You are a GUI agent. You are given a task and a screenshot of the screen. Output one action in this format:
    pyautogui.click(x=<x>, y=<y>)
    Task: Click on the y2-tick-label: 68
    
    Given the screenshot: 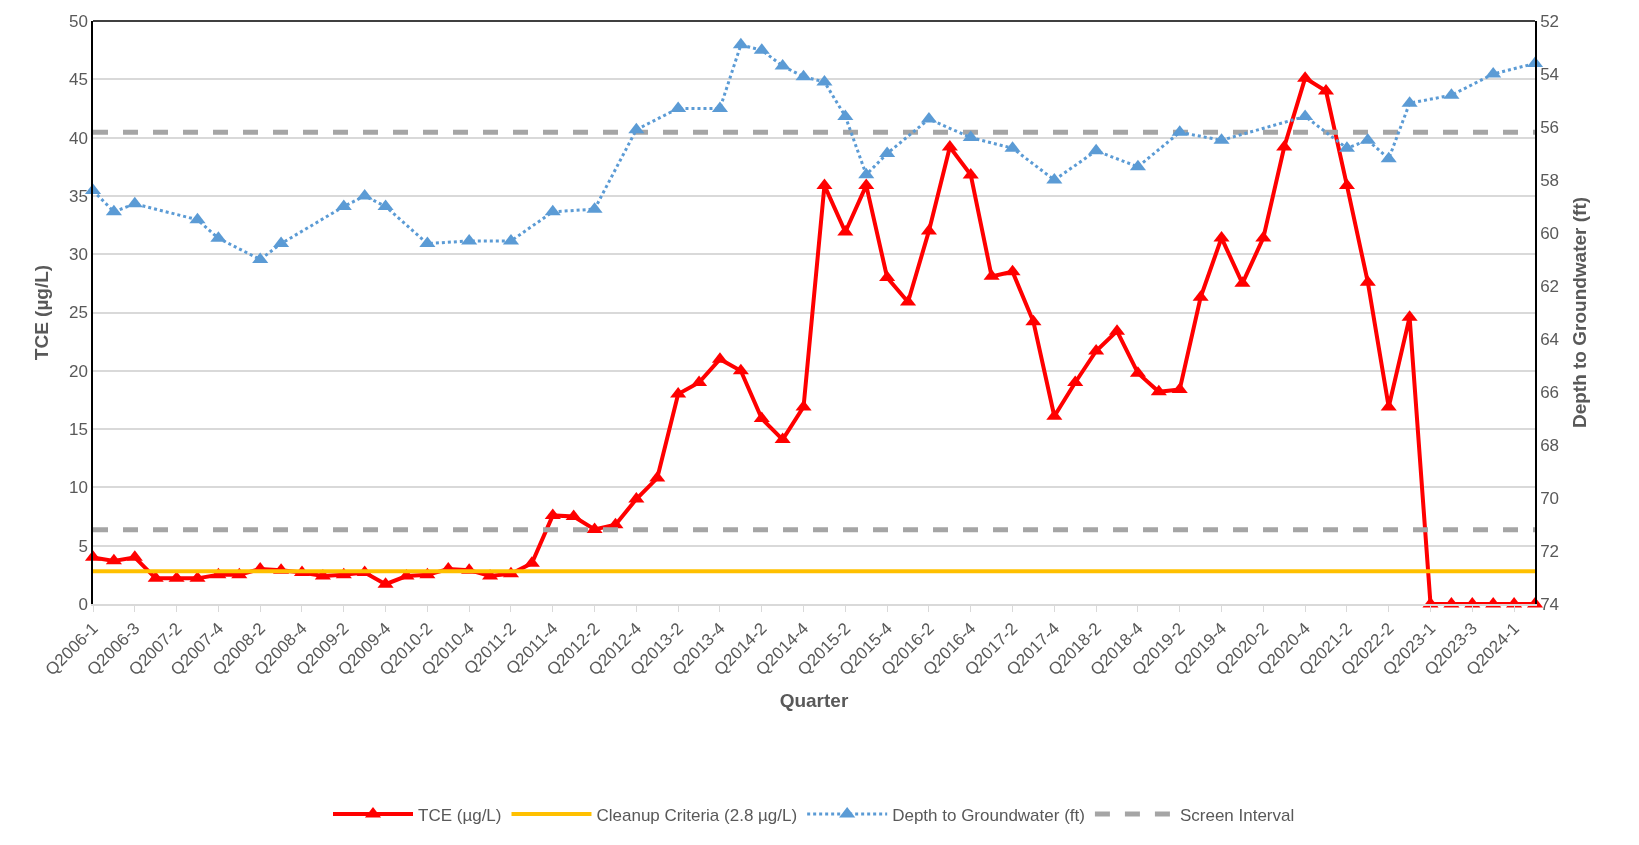 What is the action you would take?
    pyautogui.click(x=1550, y=445)
    